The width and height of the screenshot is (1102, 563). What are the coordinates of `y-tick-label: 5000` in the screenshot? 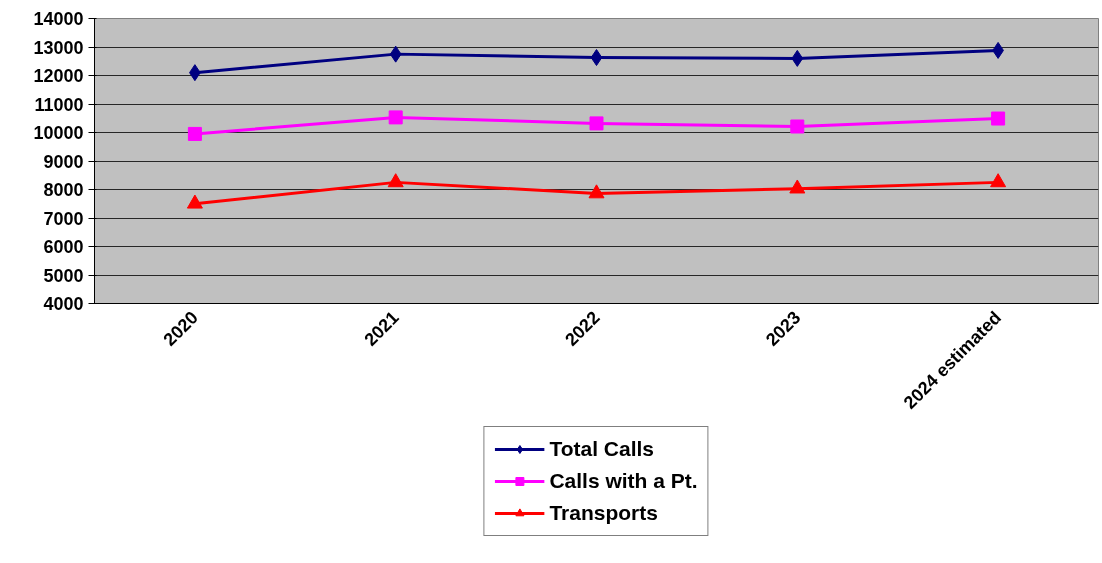 It's located at (63, 275).